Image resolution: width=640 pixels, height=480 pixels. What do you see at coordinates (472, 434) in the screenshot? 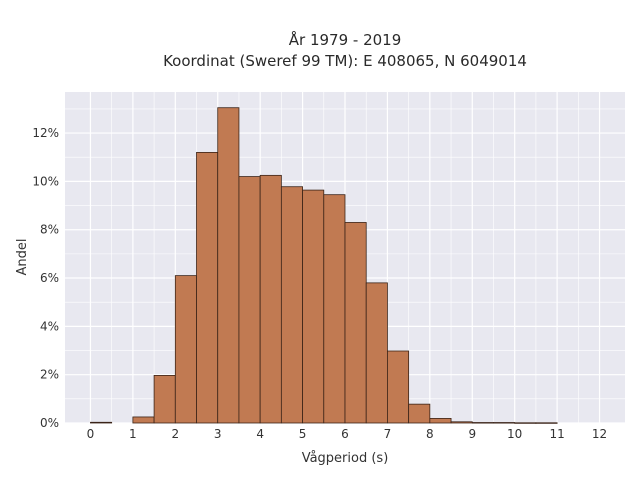
I see `x-tick-label: 9` at bounding box center [472, 434].